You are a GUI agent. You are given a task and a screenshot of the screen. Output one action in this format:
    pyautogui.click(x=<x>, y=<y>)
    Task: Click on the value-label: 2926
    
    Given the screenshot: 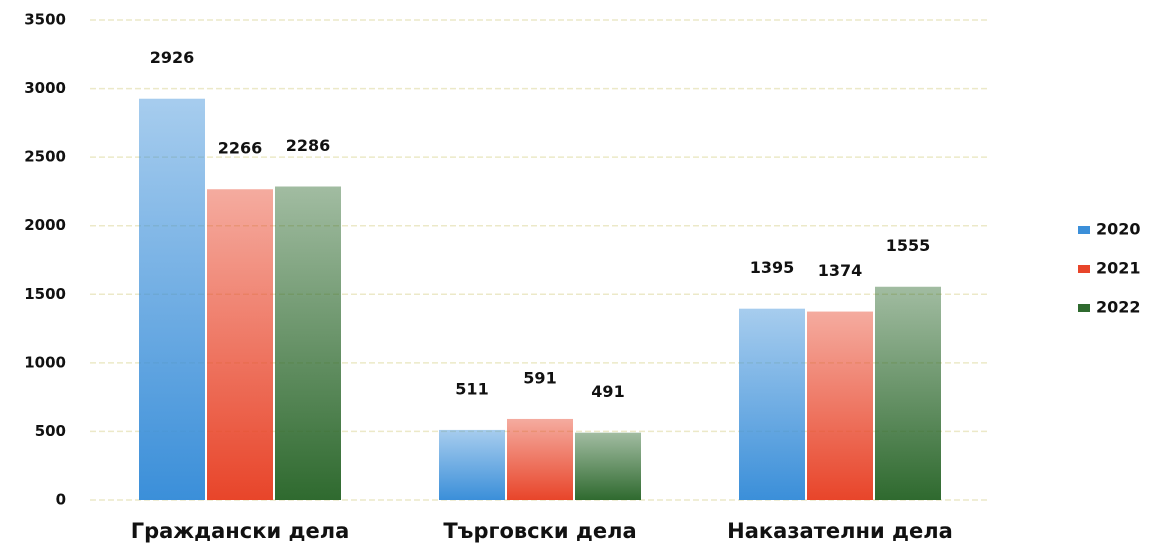 What is the action you would take?
    pyautogui.click(x=172, y=57)
    